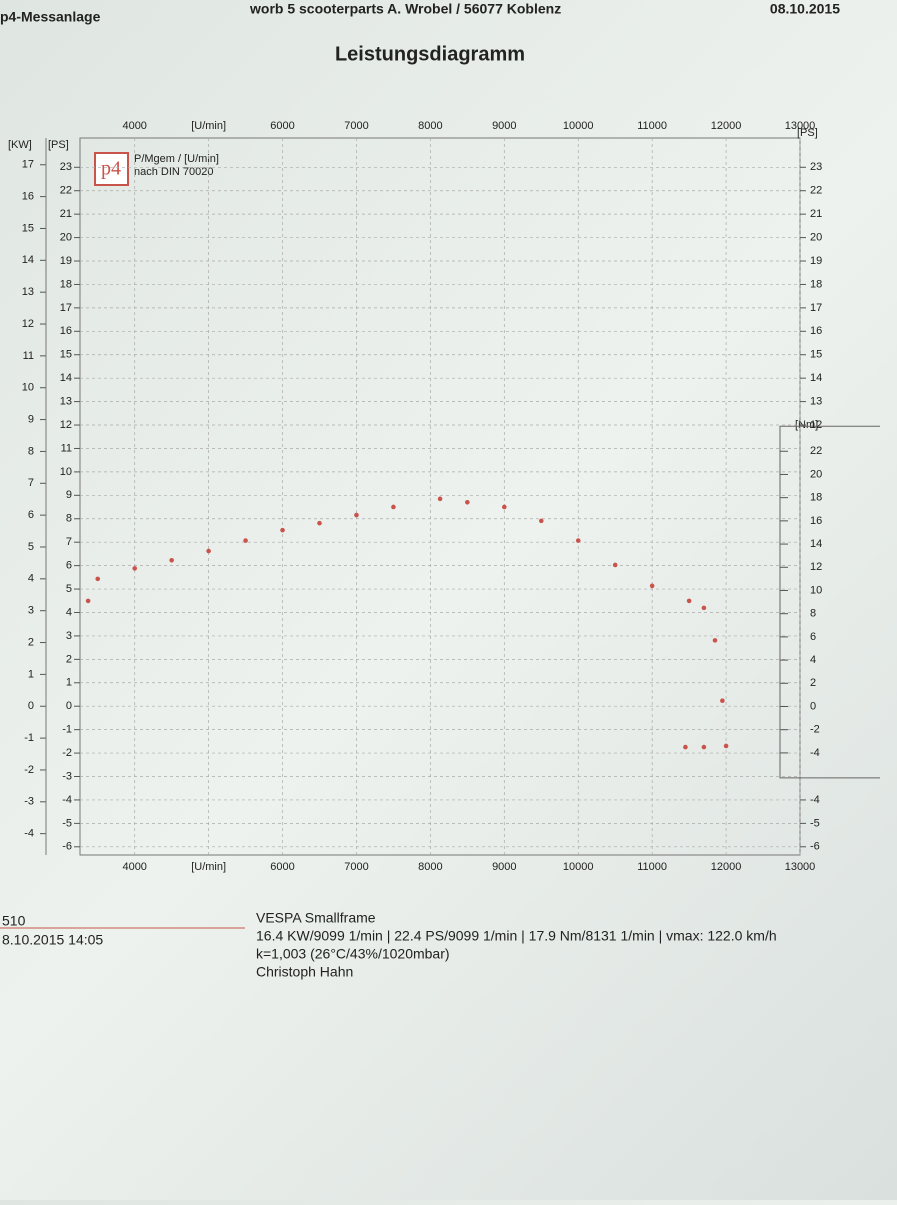 The width and height of the screenshot is (897, 1205). I want to click on kw-tick-label: 13, so click(28, 292).